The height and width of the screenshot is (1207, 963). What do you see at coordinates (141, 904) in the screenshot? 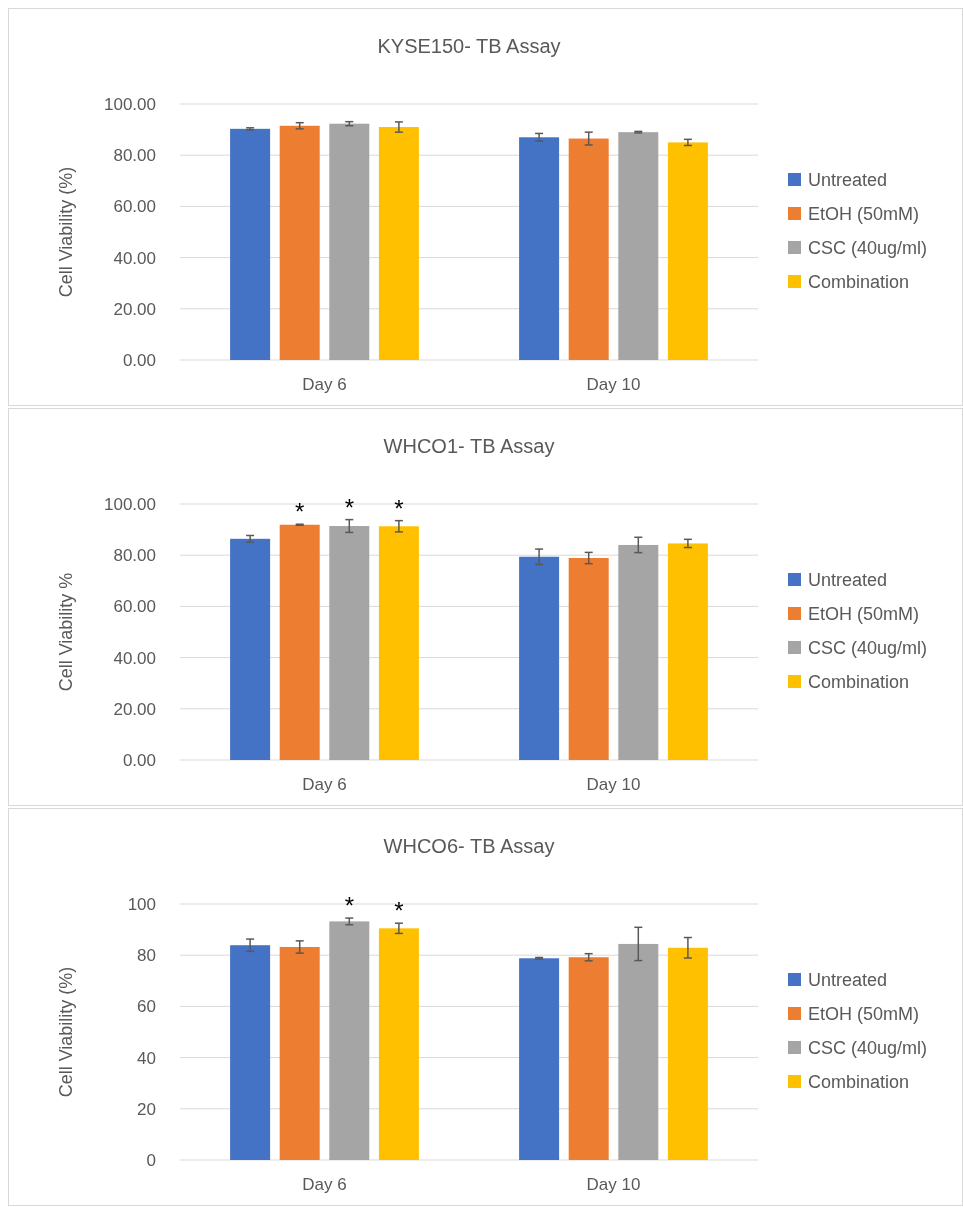
I see `y-tick-label: 100` at bounding box center [141, 904].